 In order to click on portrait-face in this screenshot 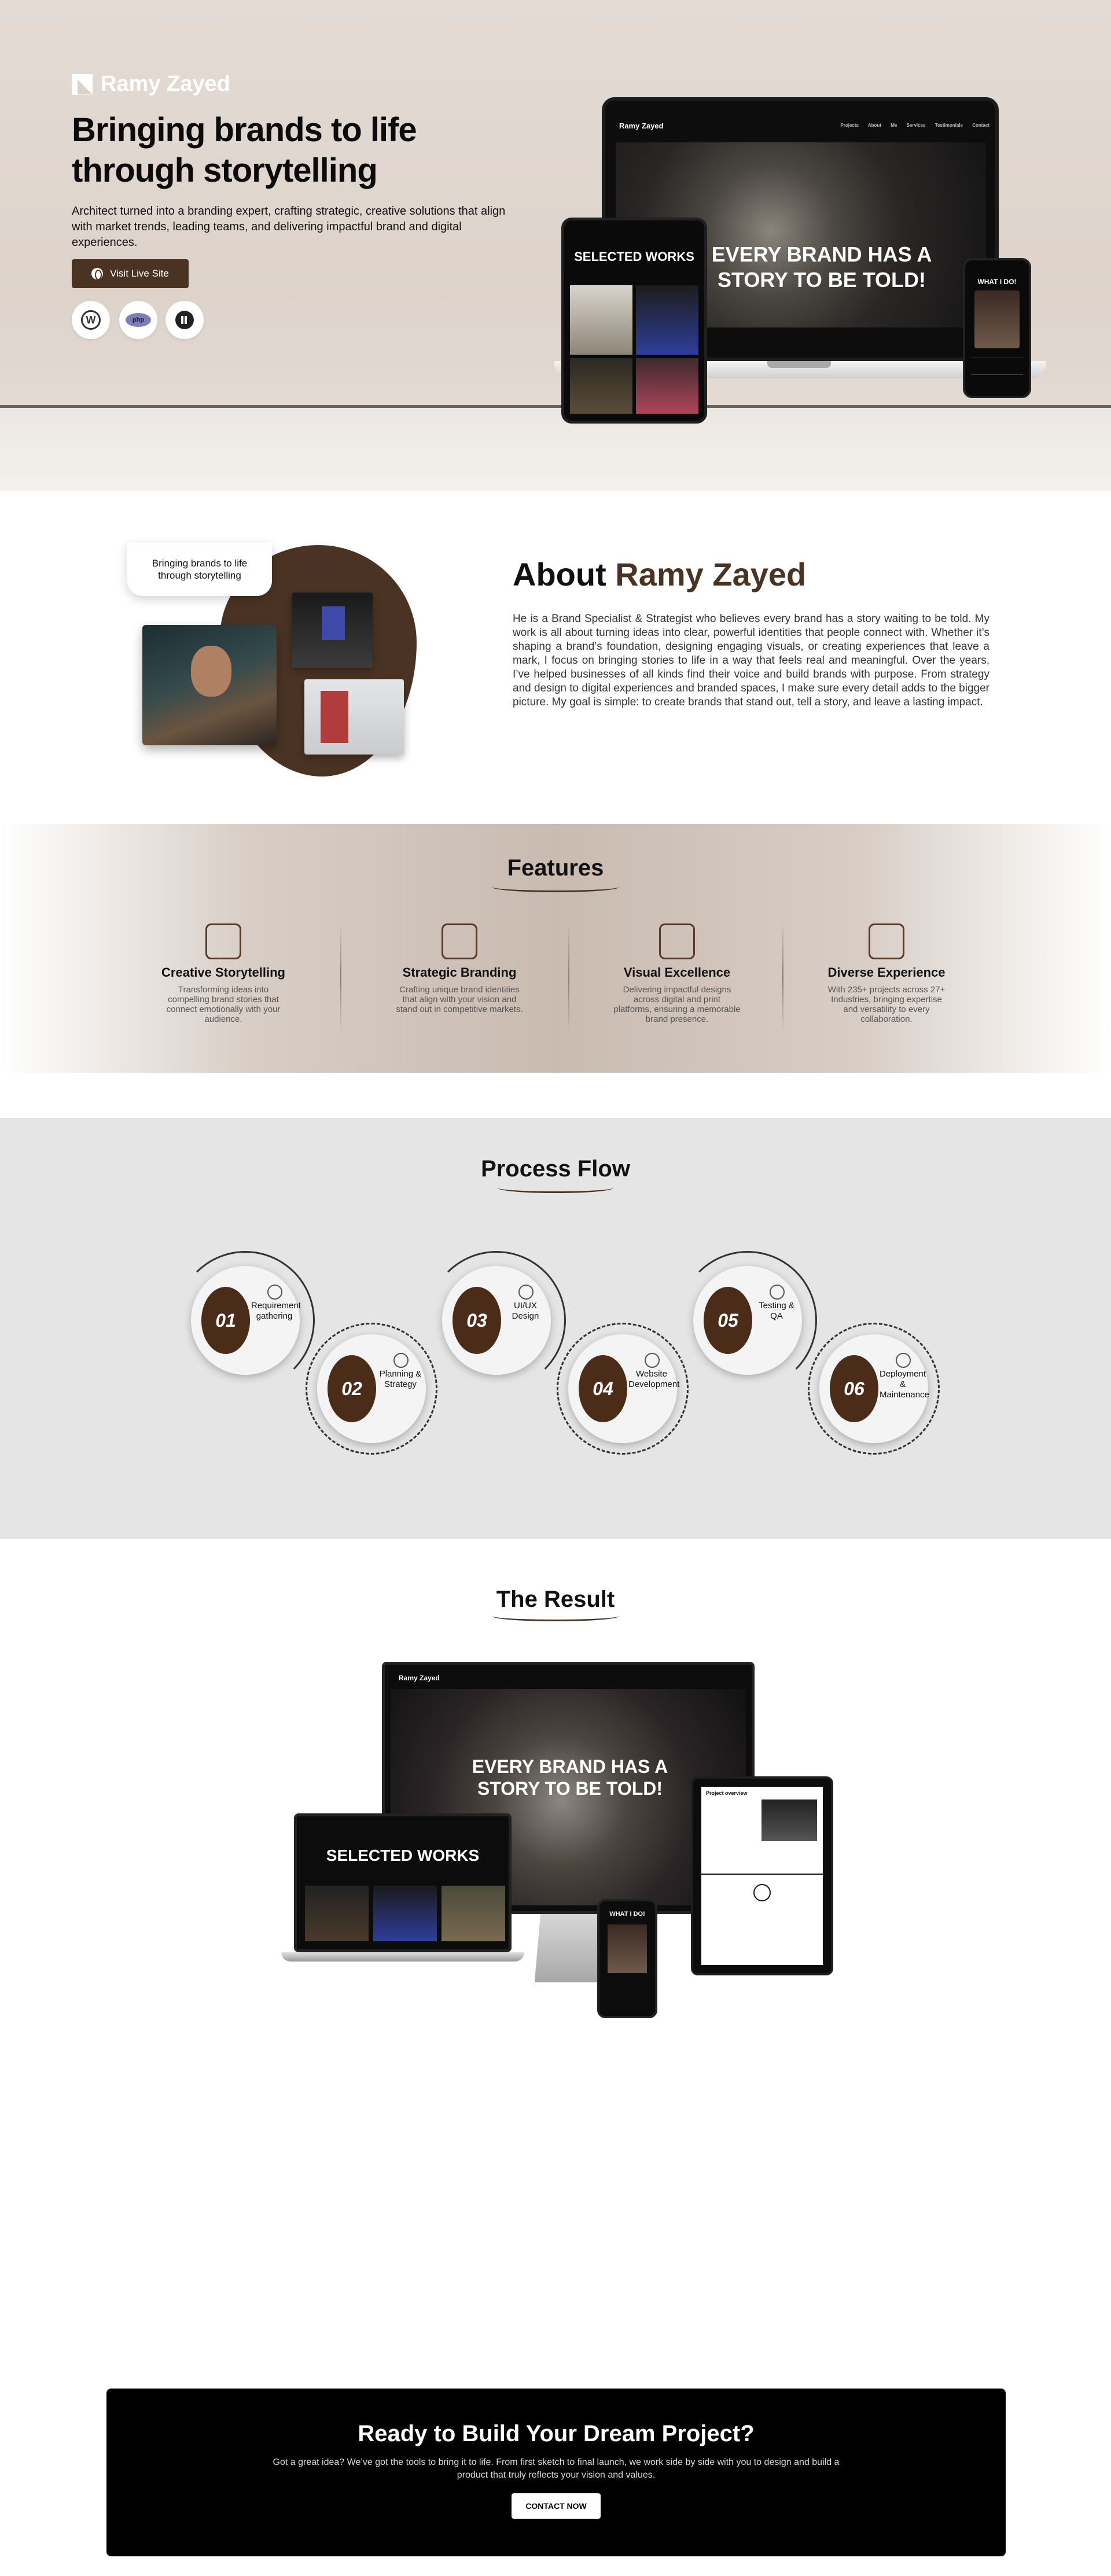, I will do `click(211, 671)`.